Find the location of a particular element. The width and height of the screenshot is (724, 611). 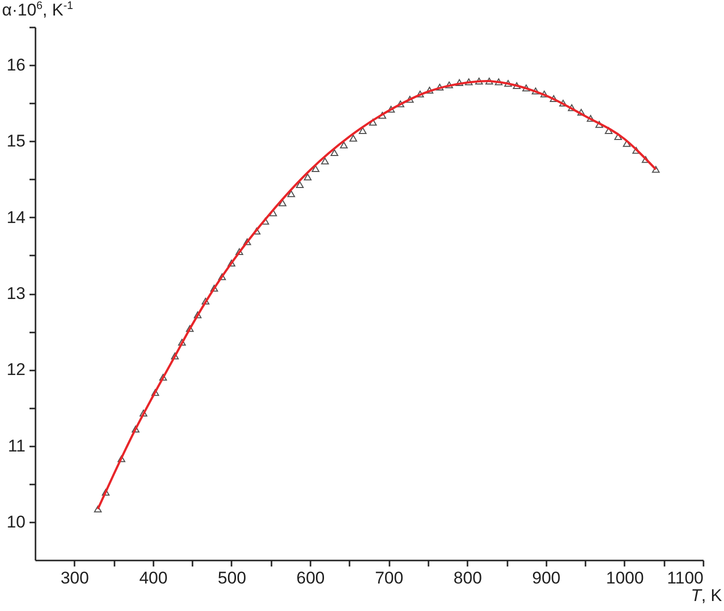

y-tick-label: 15 is located at coordinates (16, 141).